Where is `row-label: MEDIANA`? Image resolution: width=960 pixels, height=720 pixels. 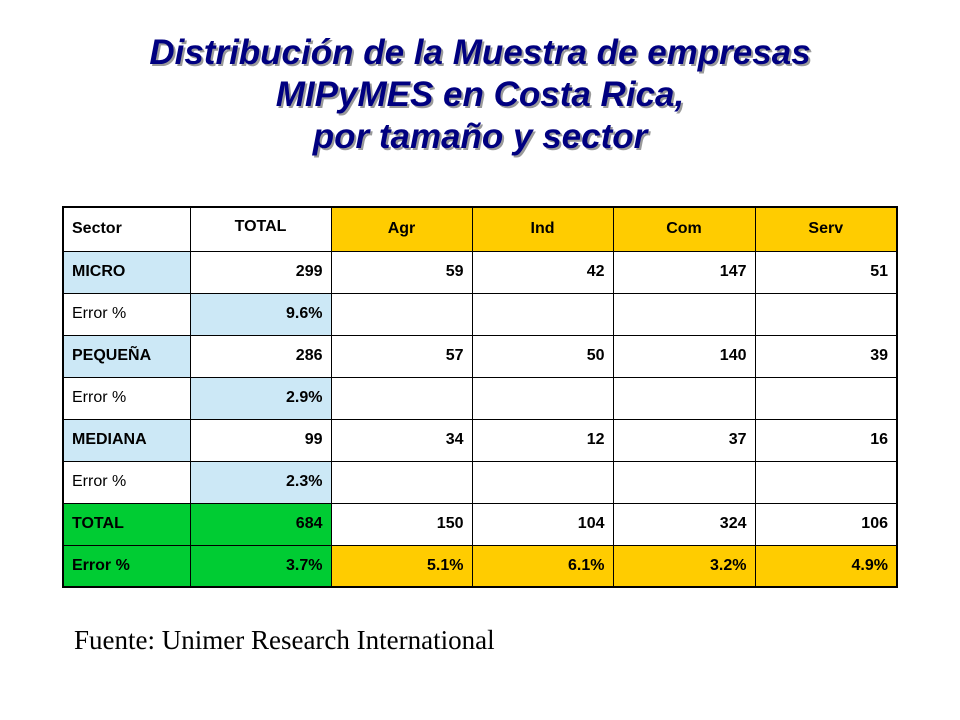
row-label: MEDIANA is located at coordinates (126, 440).